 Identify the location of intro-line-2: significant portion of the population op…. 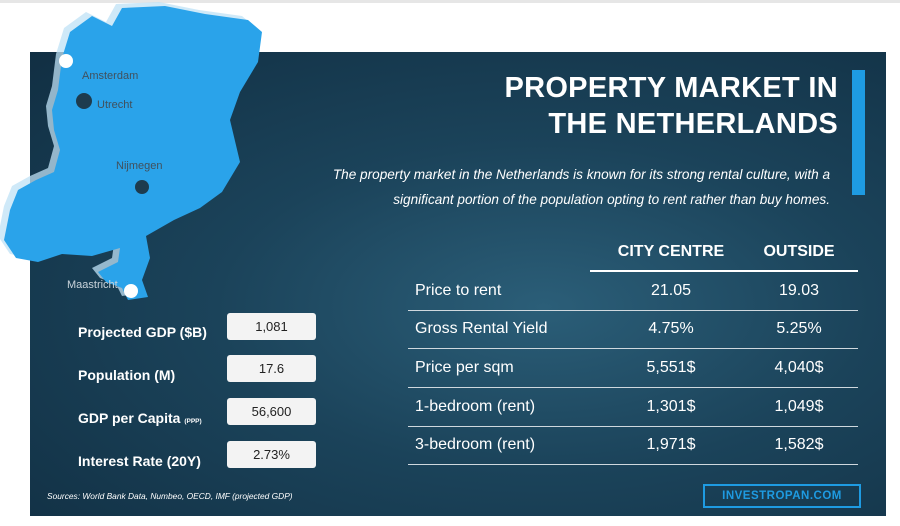
(611, 199).